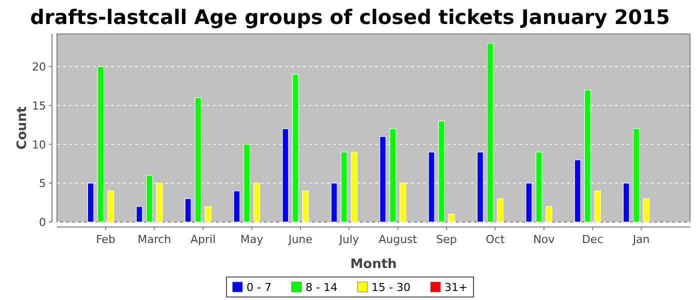 The width and height of the screenshot is (700, 300). Describe the element at coordinates (322, 287) in the screenshot. I see `legend-label: 8 - 14` at that location.